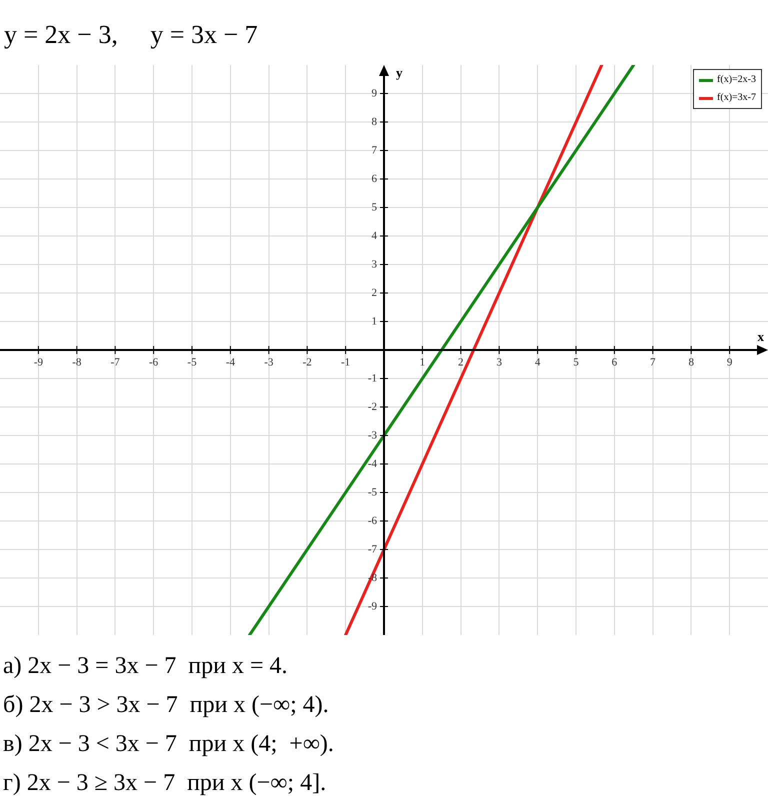  Describe the element at coordinates (761, 336) in the screenshot. I see `x-axis-title: x` at that location.